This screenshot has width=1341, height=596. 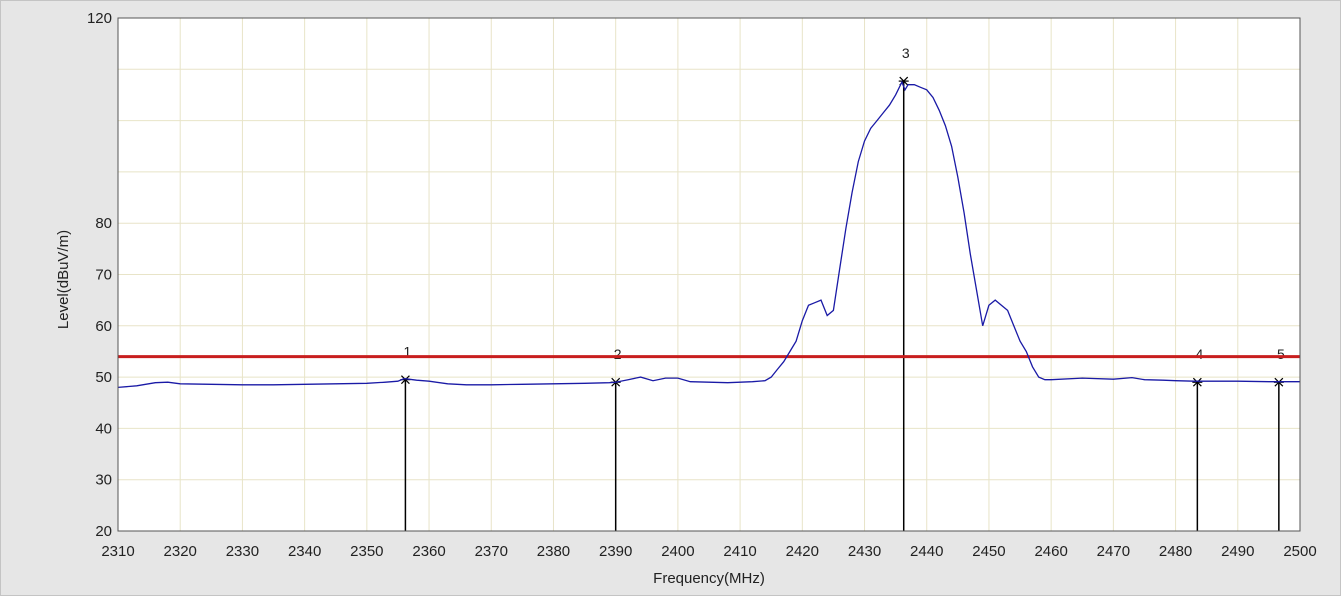 What do you see at coordinates (180, 551) in the screenshot?
I see `x-tick-label: 2320` at bounding box center [180, 551].